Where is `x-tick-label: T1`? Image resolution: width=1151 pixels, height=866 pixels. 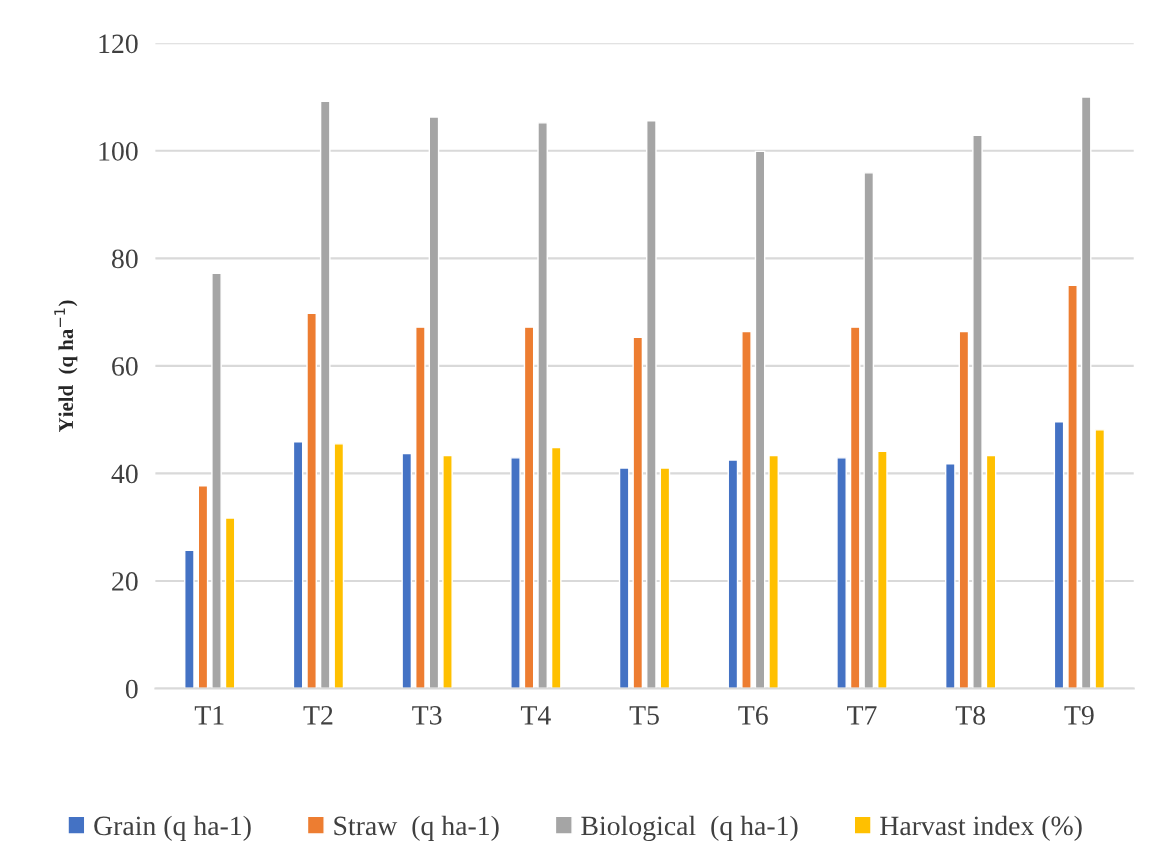 x-tick-label: T1 is located at coordinates (209, 715).